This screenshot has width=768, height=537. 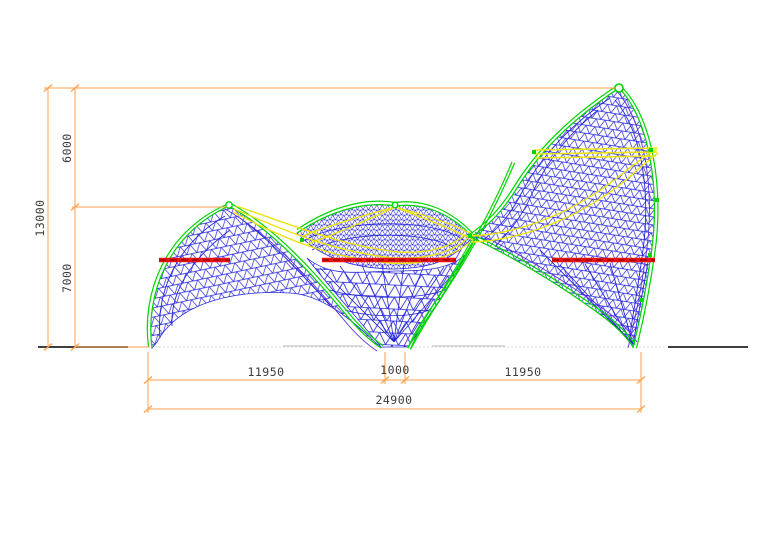 I want to click on label-lower-height: 7000, so click(x=67, y=278).